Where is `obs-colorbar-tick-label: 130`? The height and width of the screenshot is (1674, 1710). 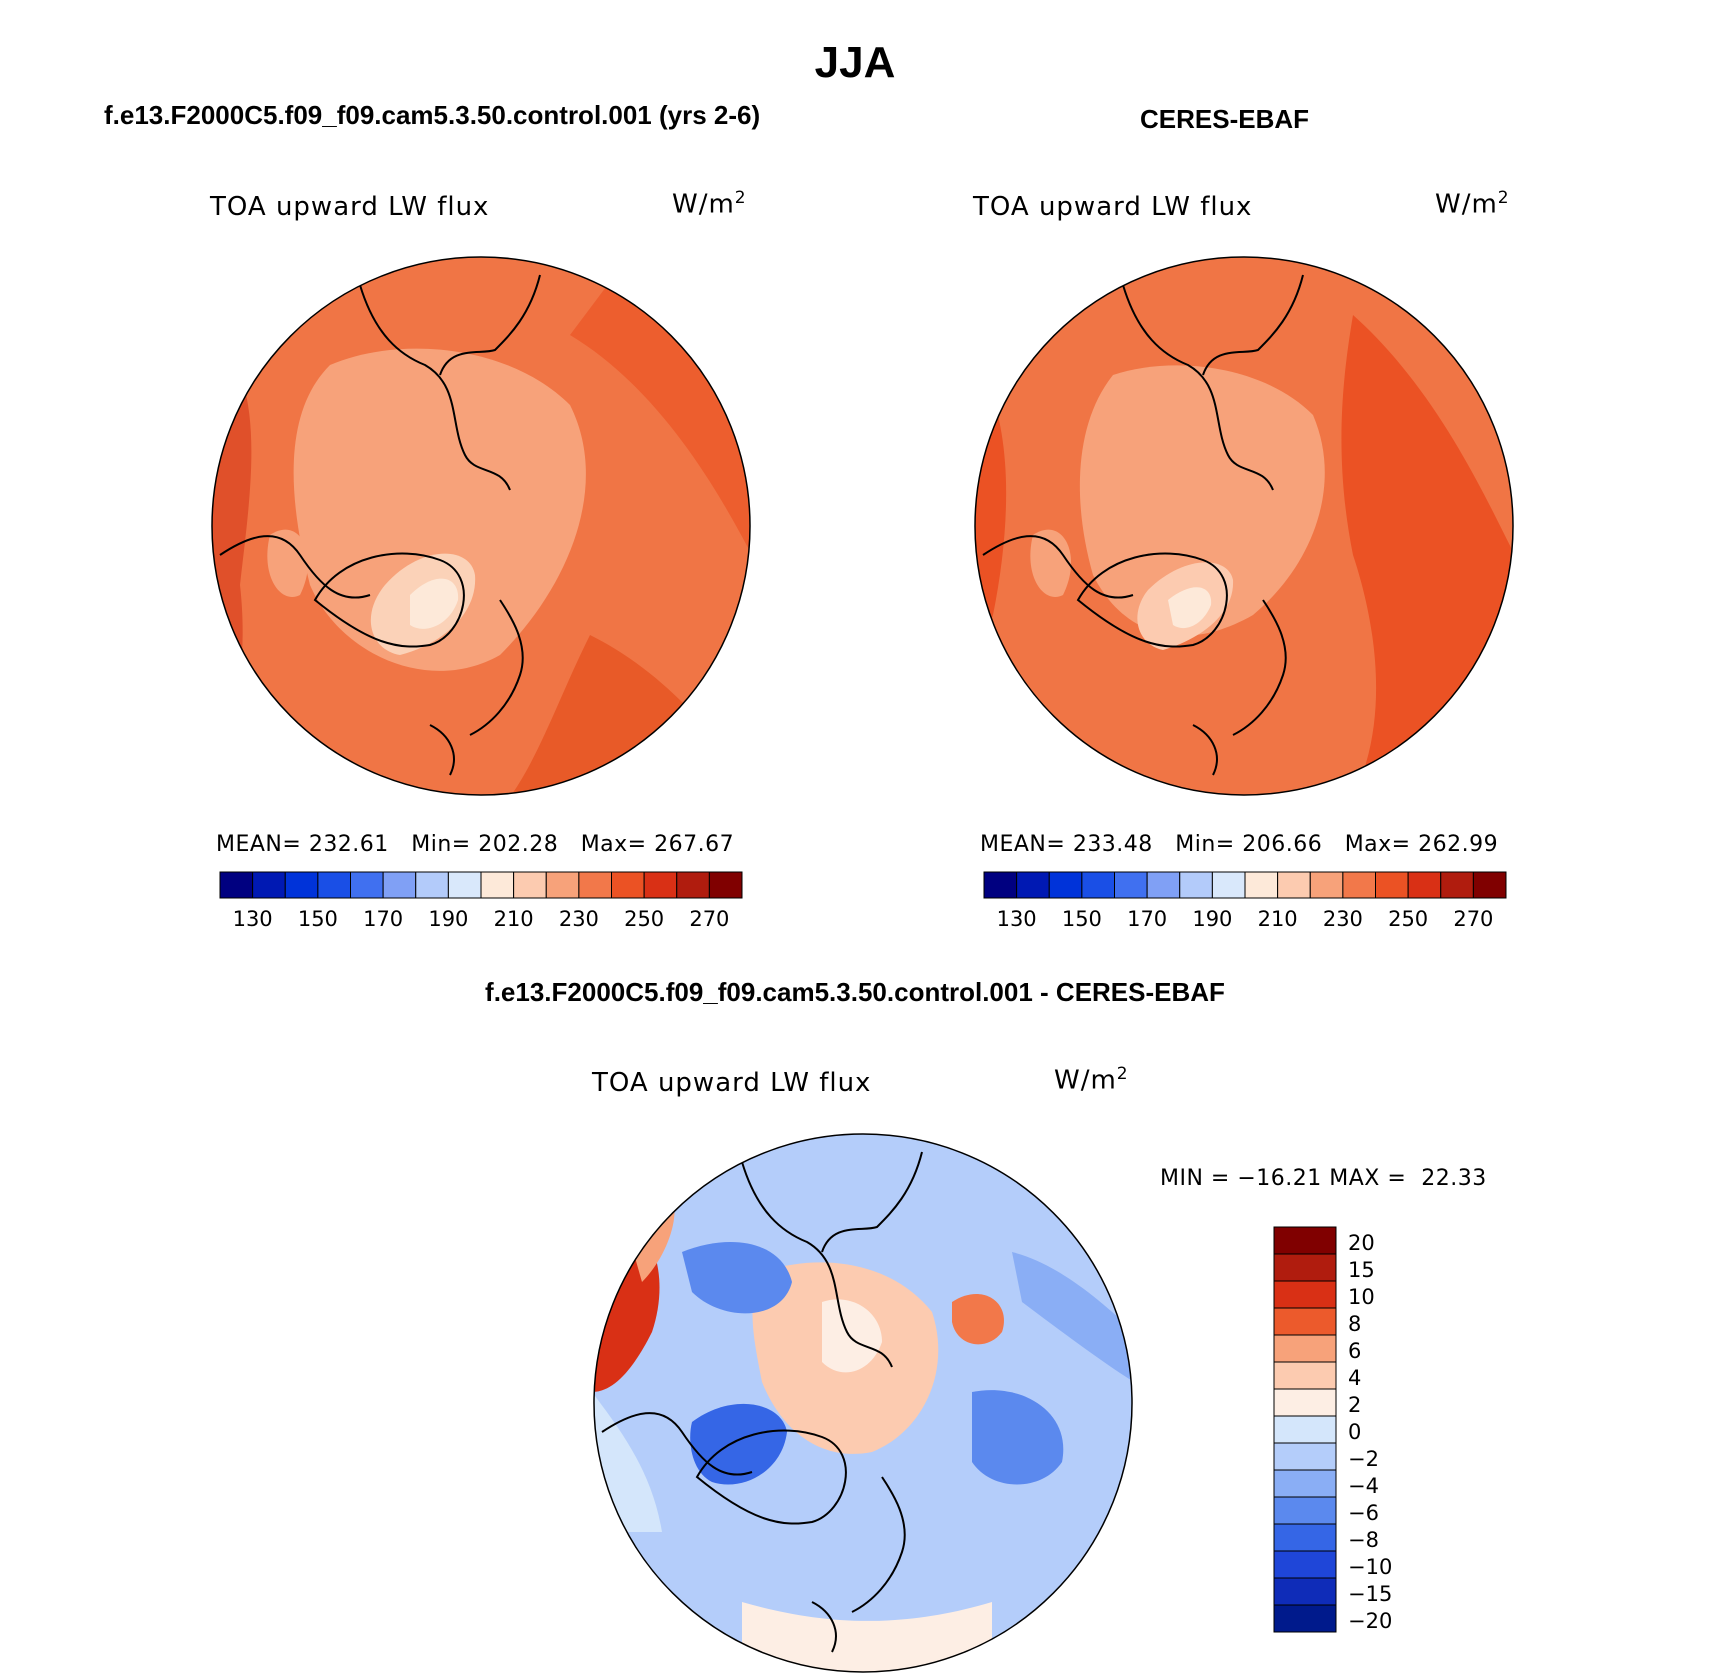
obs-colorbar-tick-label: 130 is located at coordinates (1017, 919).